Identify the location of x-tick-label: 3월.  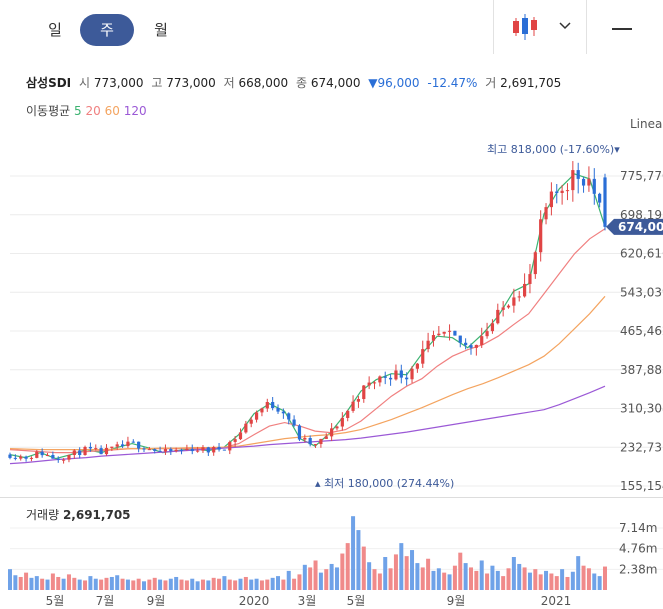
(307, 601).